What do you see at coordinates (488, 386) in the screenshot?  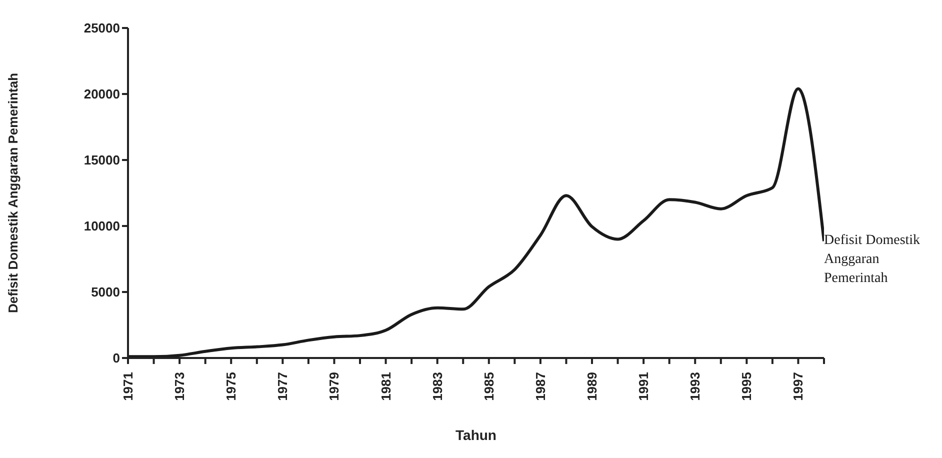 I see `x-tick-label: 1985` at bounding box center [488, 386].